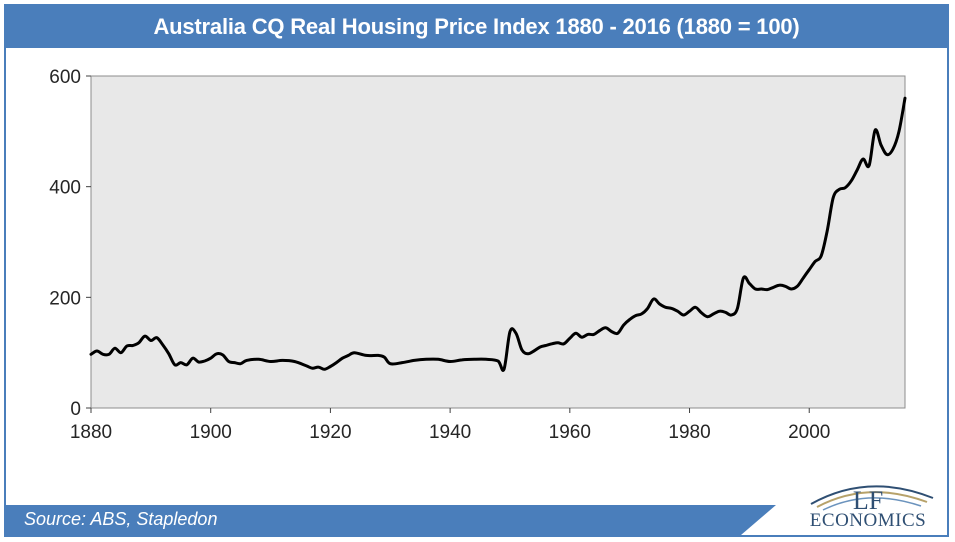 Image resolution: width=955 pixels, height=542 pixels. What do you see at coordinates (330, 432) in the screenshot?
I see `x-tick-label: 1920` at bounding box center [330, 432].